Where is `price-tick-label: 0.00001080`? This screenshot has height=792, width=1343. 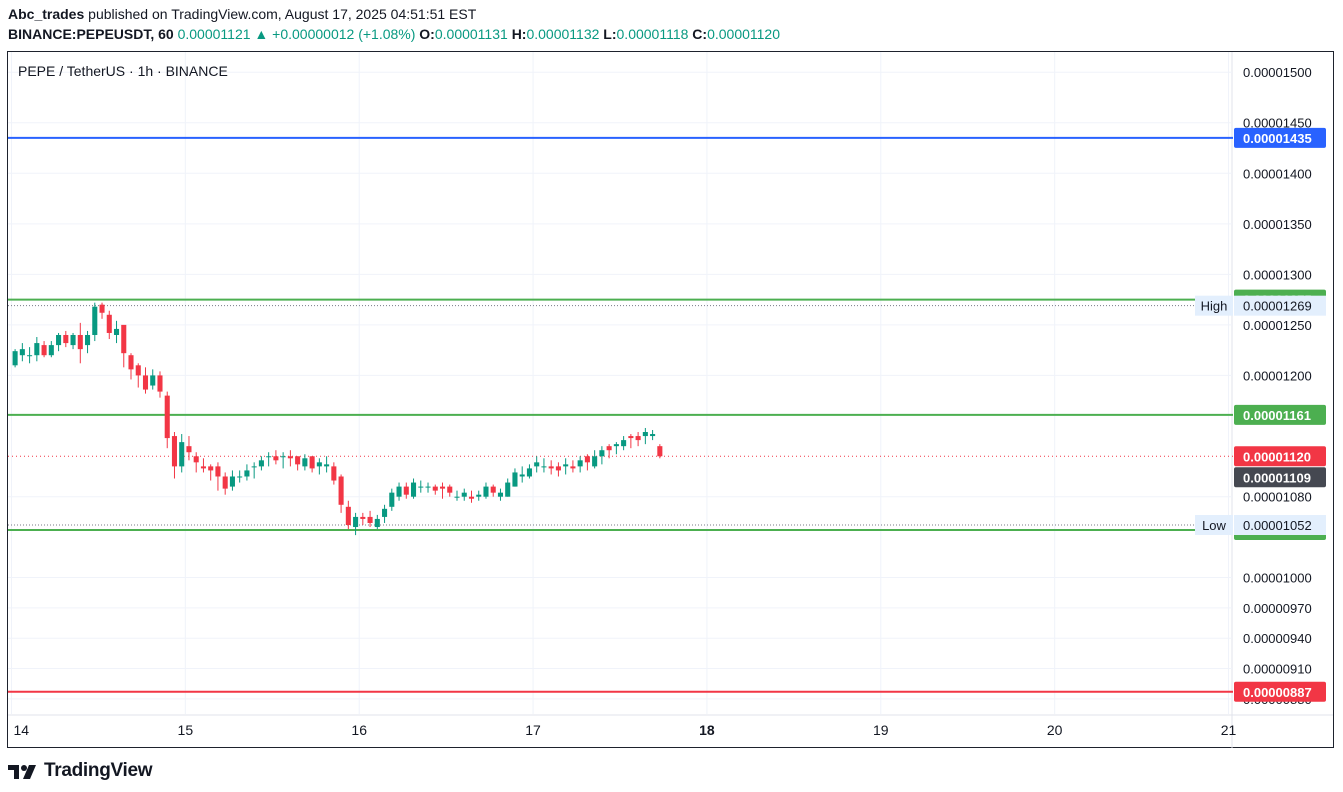 price-tick-label: 0.00001080 is located at coordinates (1277, 497).